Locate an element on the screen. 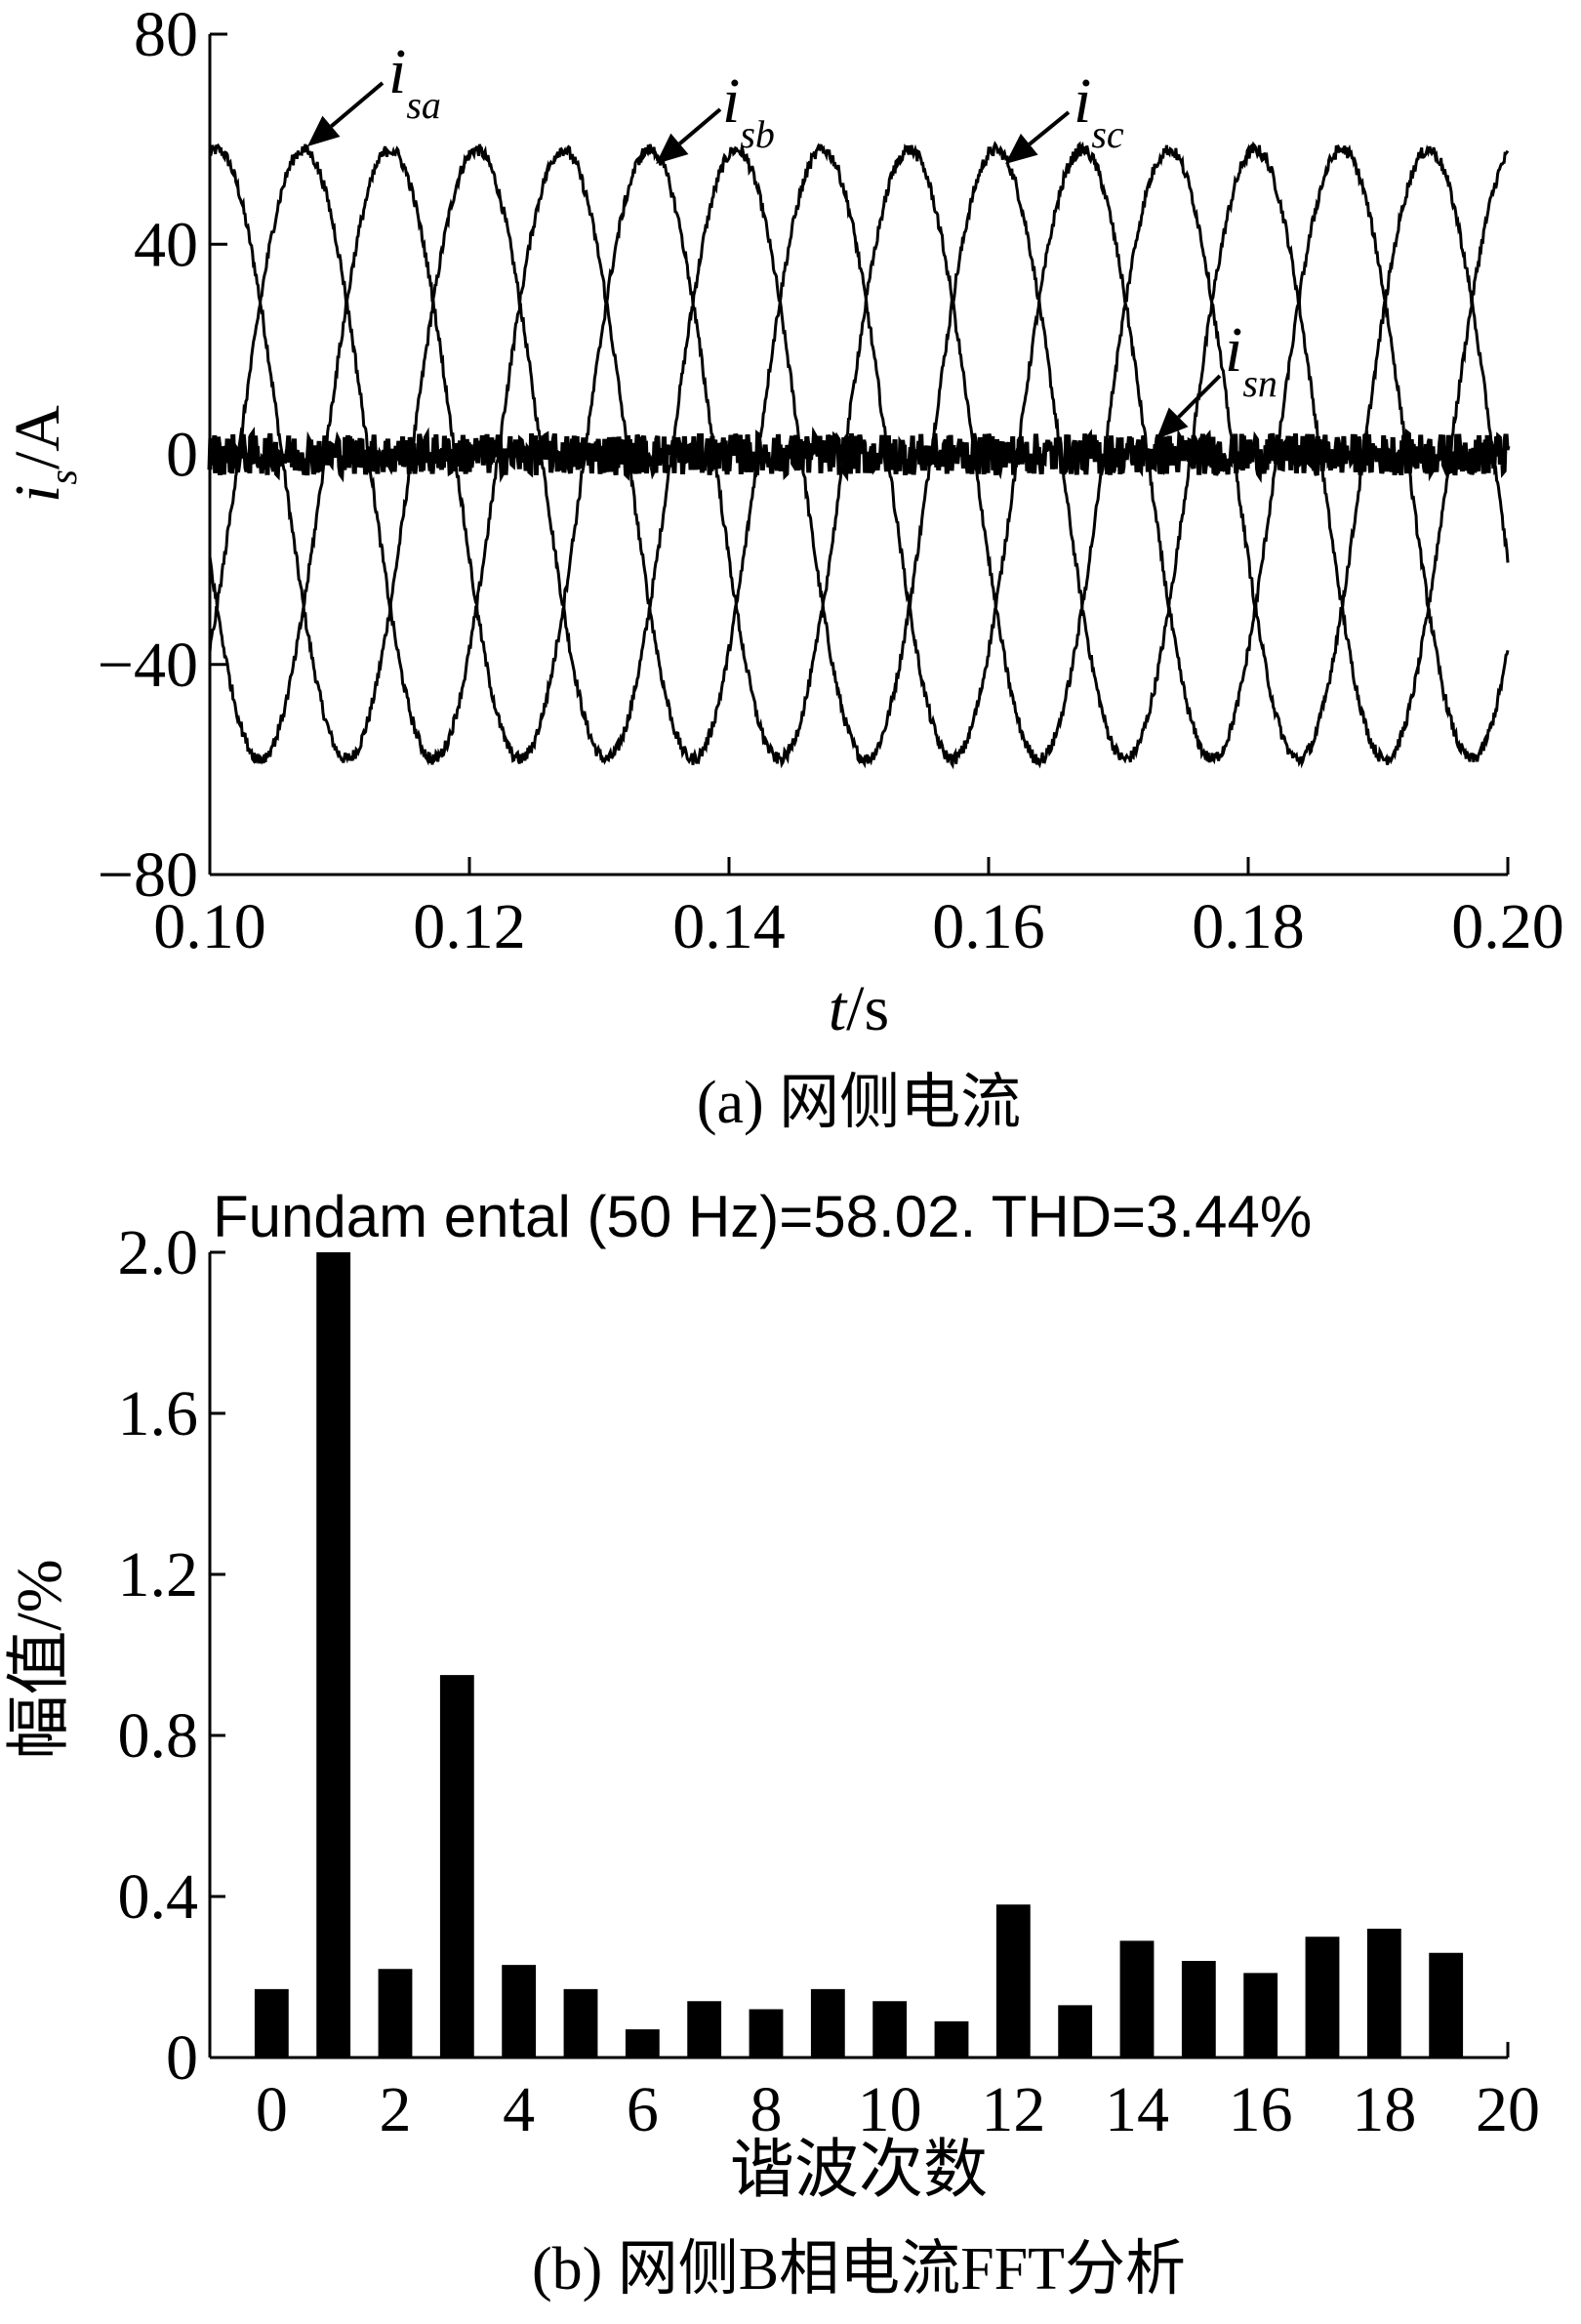 The width and height of the screenshot is (1581, 2324). waveform-caption: (a) 网侧电流 is located at coordinates (859, 1103).